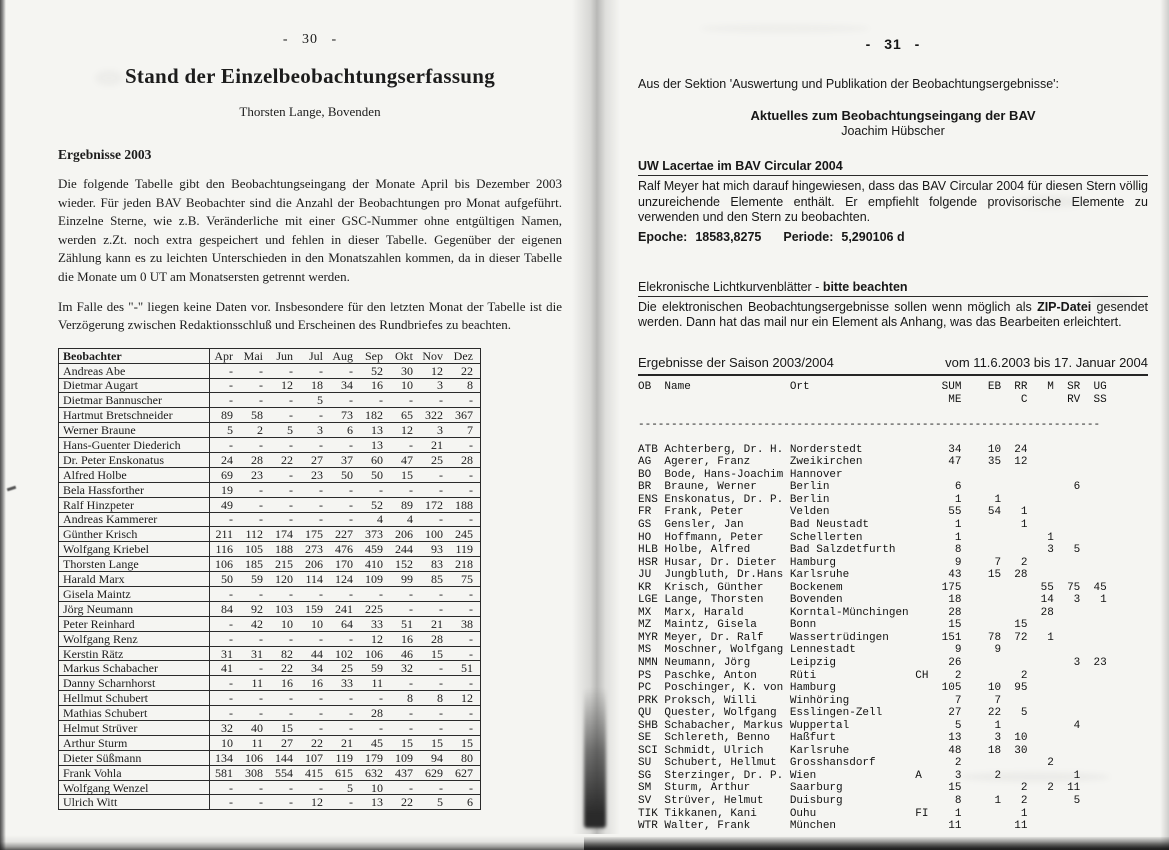  What do you see at coordinates (893, 44) in the screenshot?
I see `right-page-number: - 31 -` at bounding box center [893, 44].